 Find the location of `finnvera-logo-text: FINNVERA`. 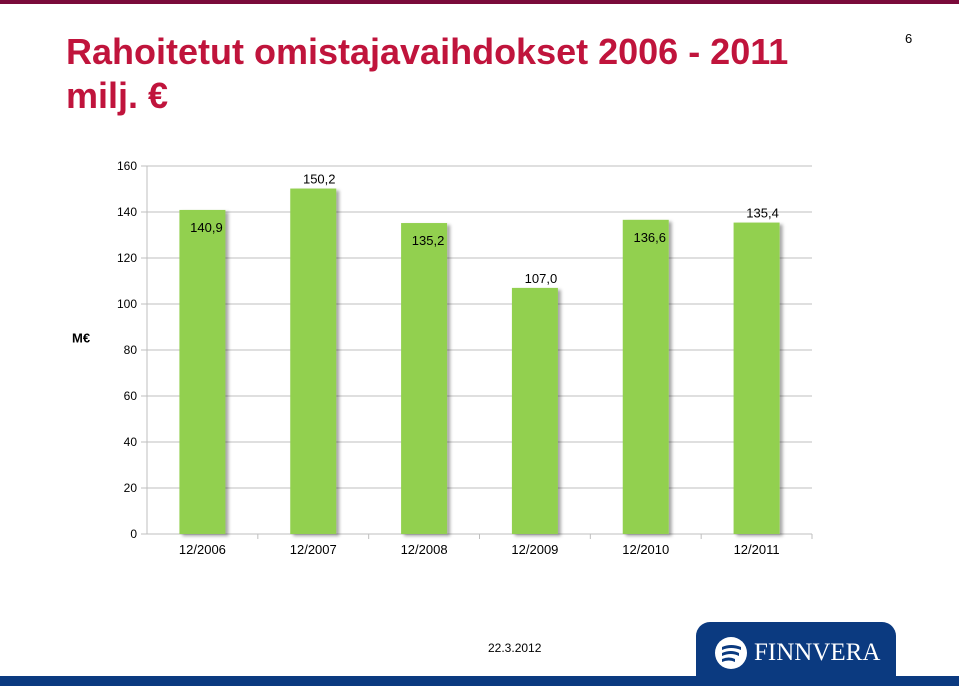

finnvera-logo-text: FINNVERA is located at coordinates (817, 652).